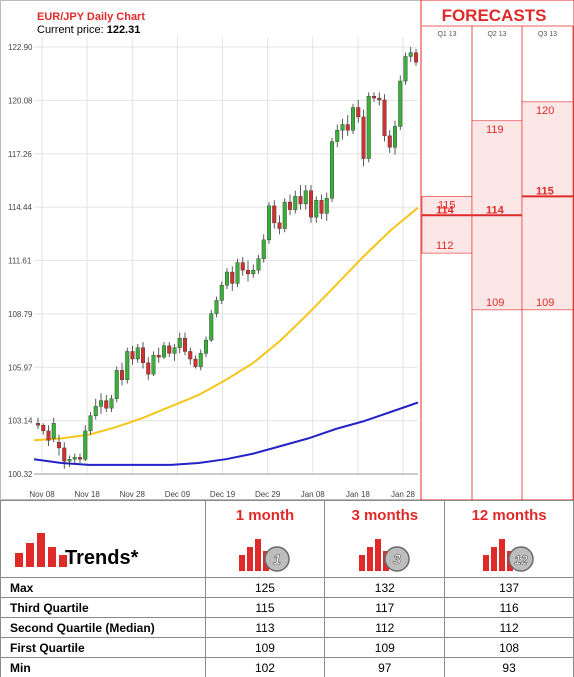 Image resolution: width=574 pixels, height=677 pixels. What do you see at coordinates (445, 246) in the screenshot?
I see `forecast-low-label: 112` at bounding box center [445, 246].